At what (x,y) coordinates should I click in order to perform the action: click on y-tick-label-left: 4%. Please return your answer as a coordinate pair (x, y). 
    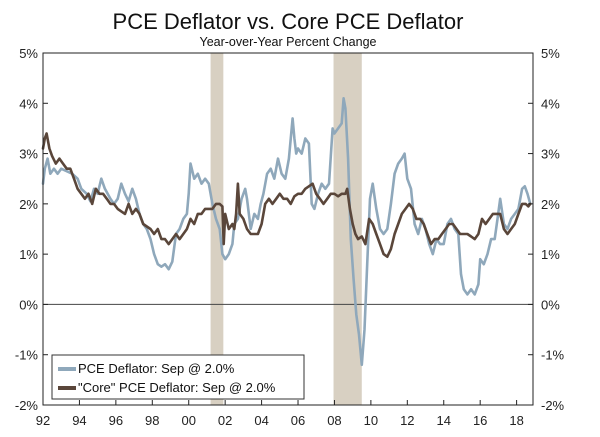
    Looking at the image, I should click on (28, 103).